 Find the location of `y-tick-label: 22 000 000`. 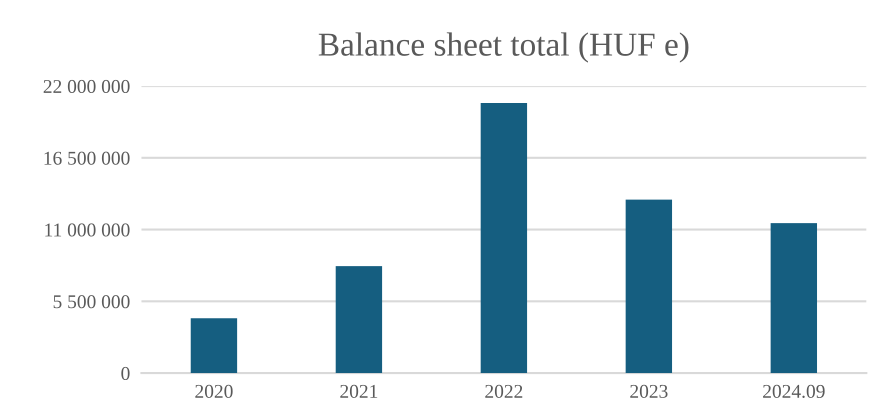

y-tick-label: 22 000 000 is located at coordinates (87, 87).